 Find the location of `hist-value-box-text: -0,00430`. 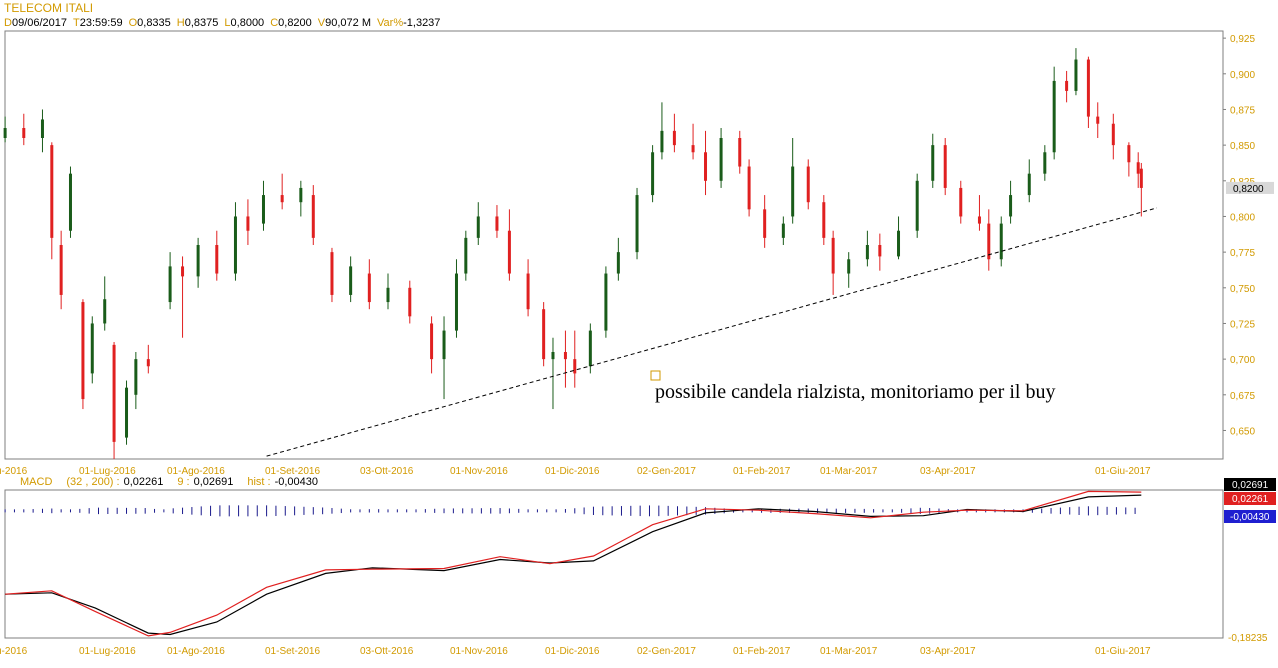

hist-value-box-text: -0,00430 is located at coordinates (1250, 517).